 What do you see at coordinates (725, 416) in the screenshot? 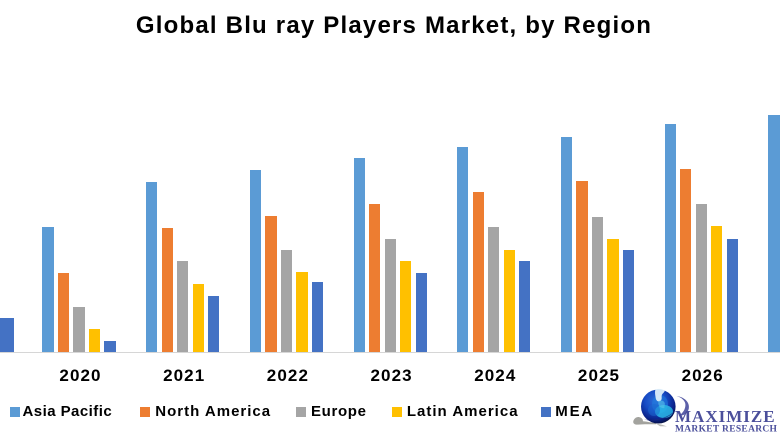
I see `svg-text: MAXIMIZE` at bounding box center [725, 416].